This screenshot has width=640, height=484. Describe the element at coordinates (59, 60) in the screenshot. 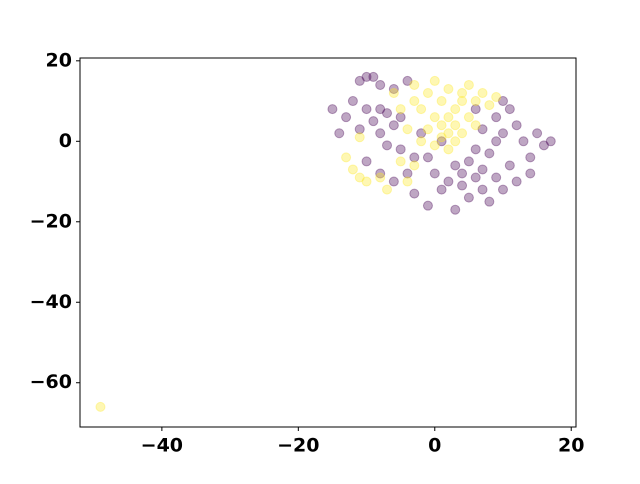

I see `y-tick-label: 20` at that location.